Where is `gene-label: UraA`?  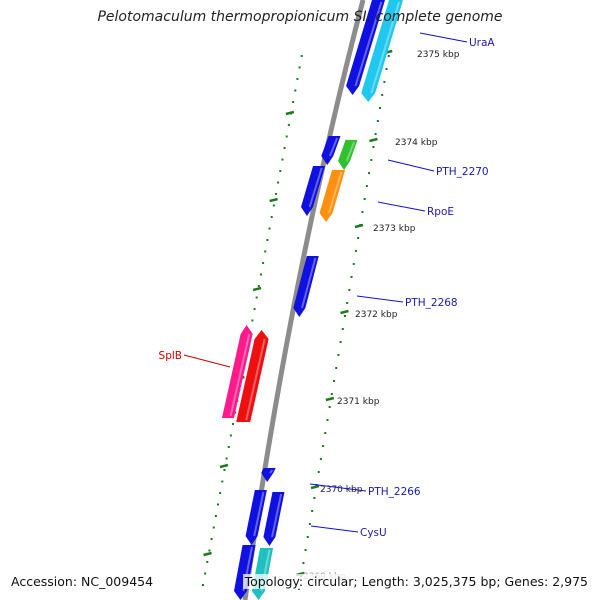 gene-label: UraA is located at coordinates (482, 43).